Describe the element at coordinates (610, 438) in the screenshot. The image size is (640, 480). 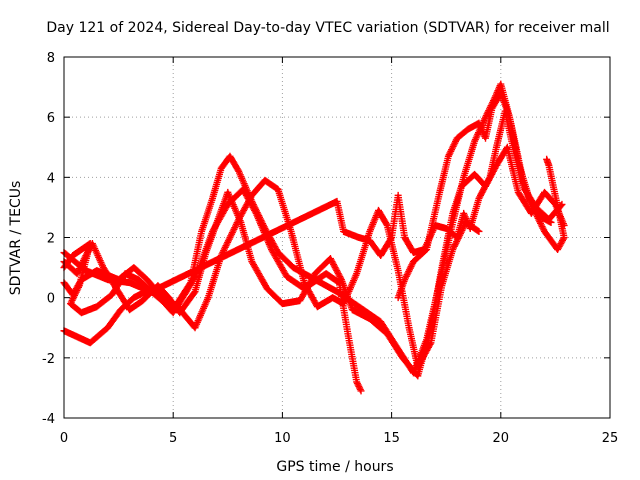
I see `x-tick-label: 25` at that location.